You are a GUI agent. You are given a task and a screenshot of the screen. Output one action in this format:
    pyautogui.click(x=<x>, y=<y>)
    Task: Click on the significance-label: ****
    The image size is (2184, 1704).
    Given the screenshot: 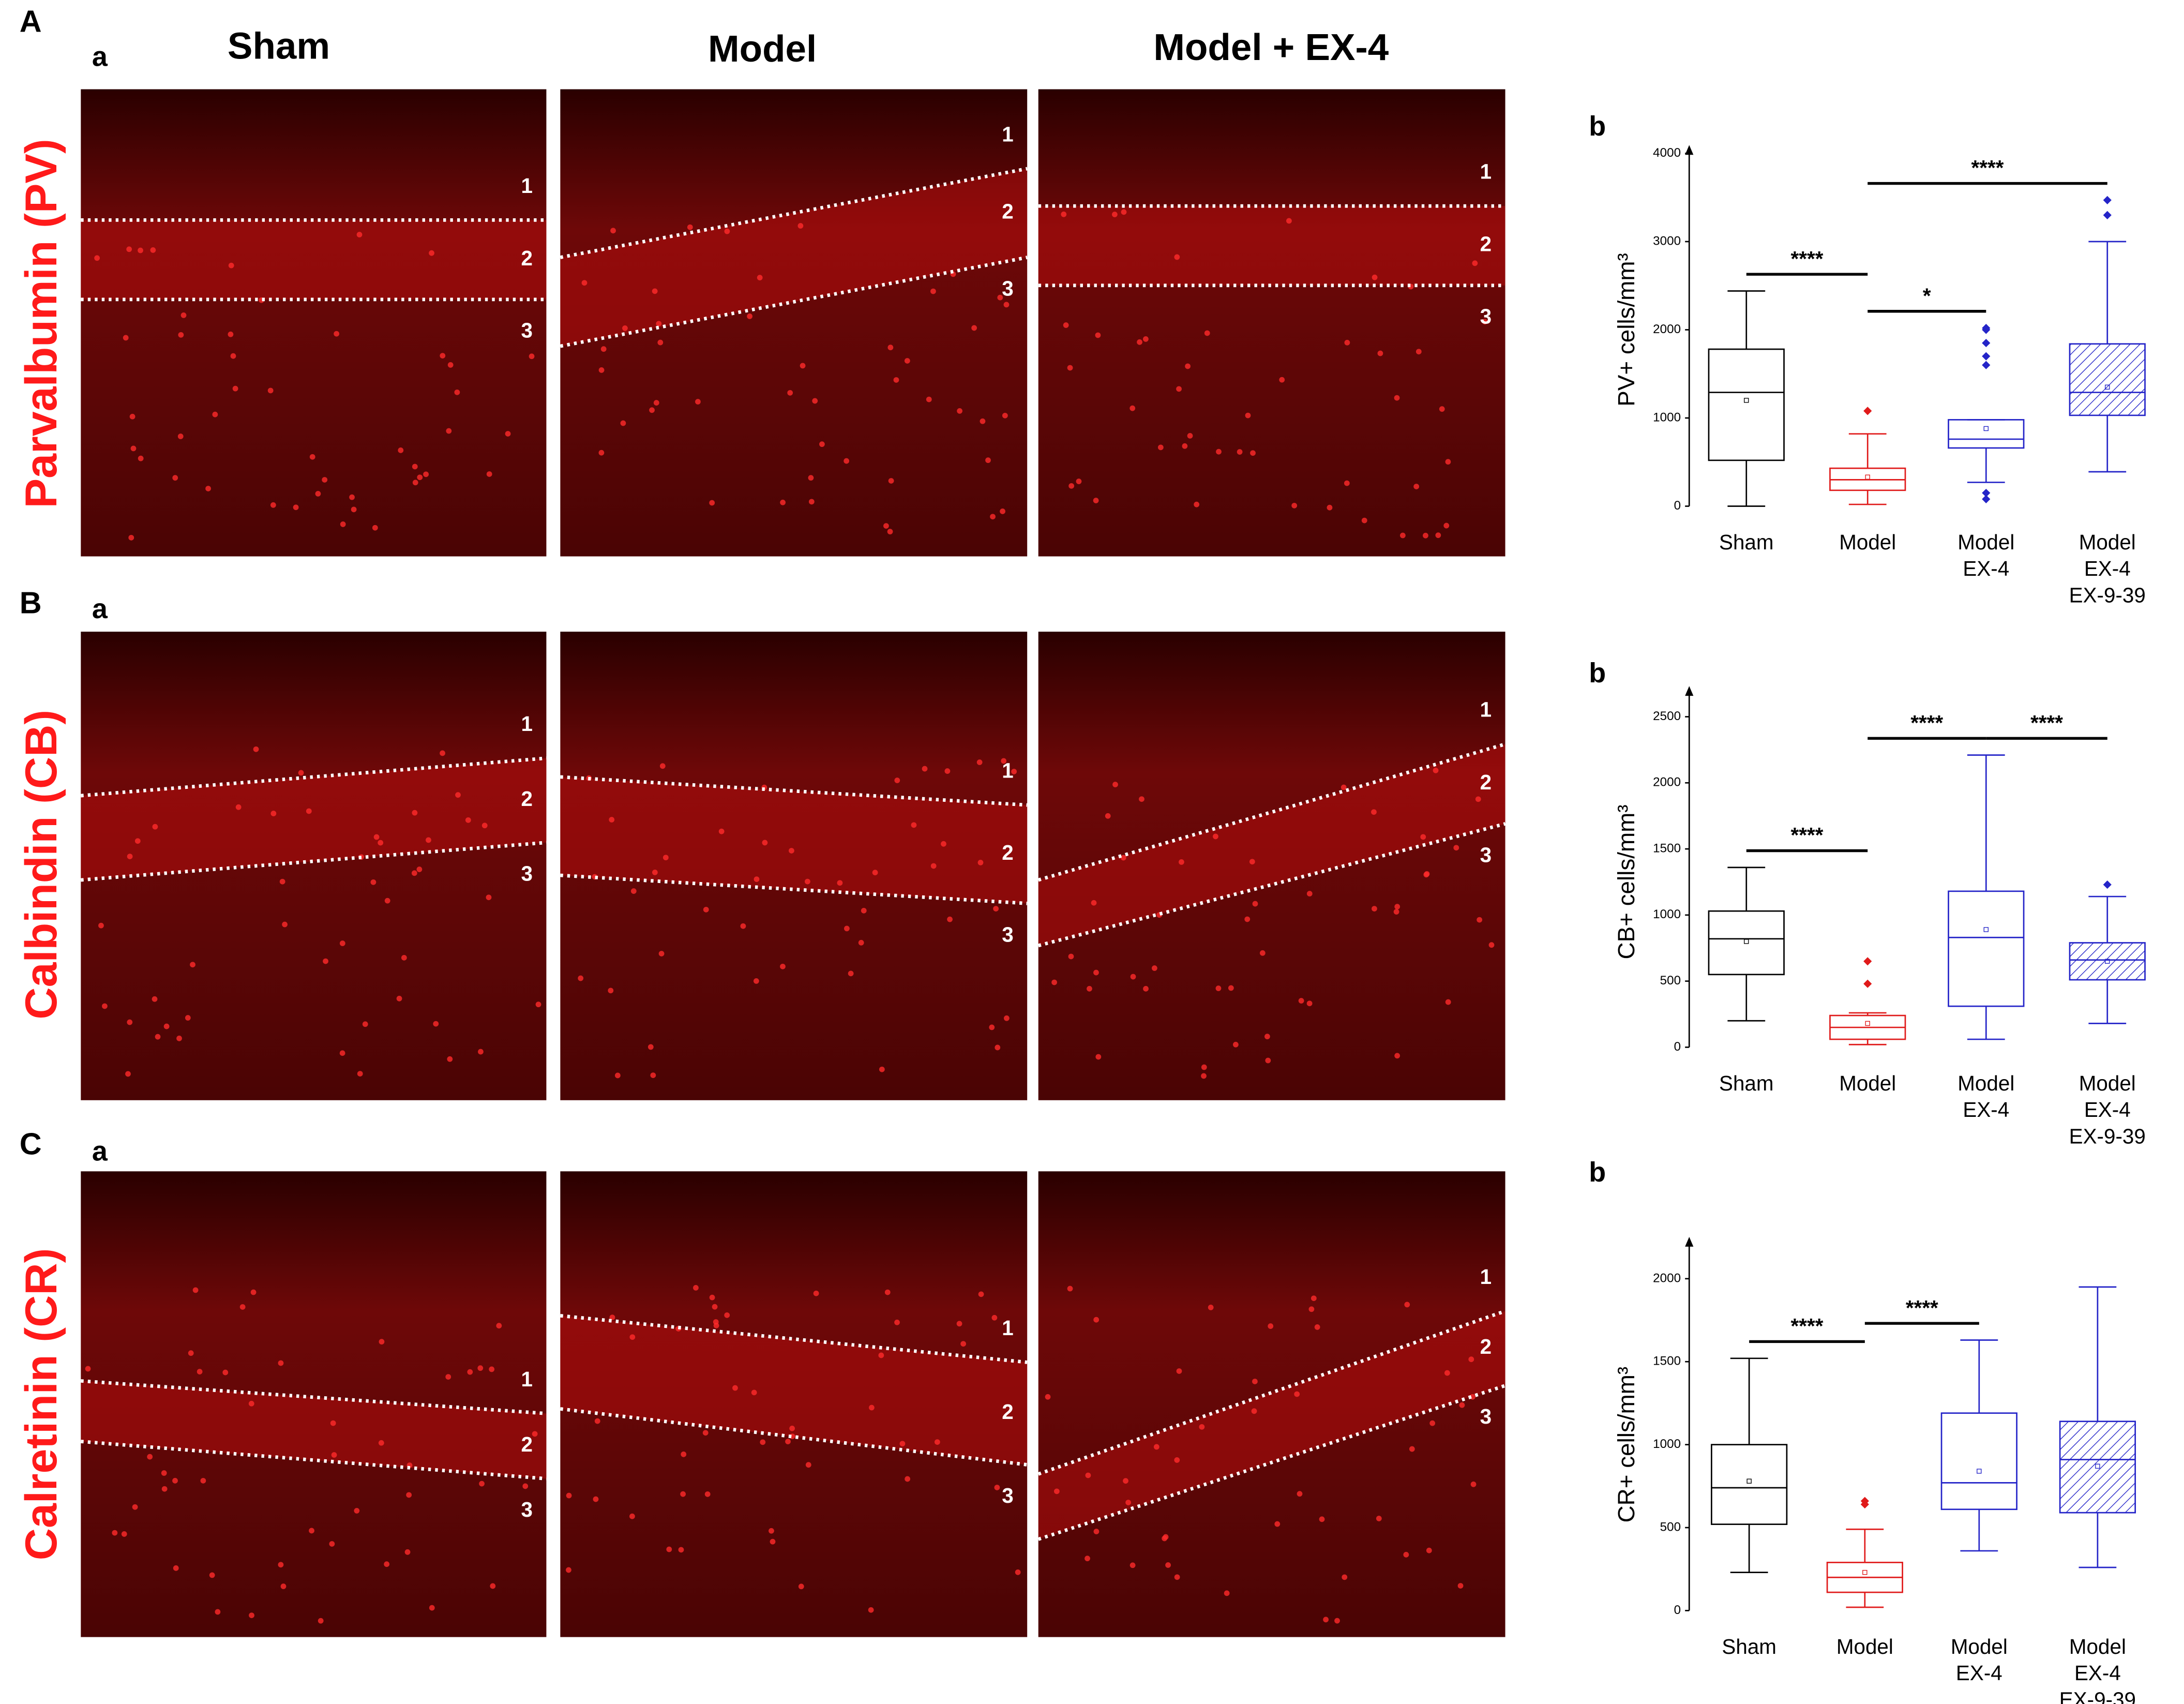 What is the action you would take?
    pyautogui.click(x=1808, y=259)
    